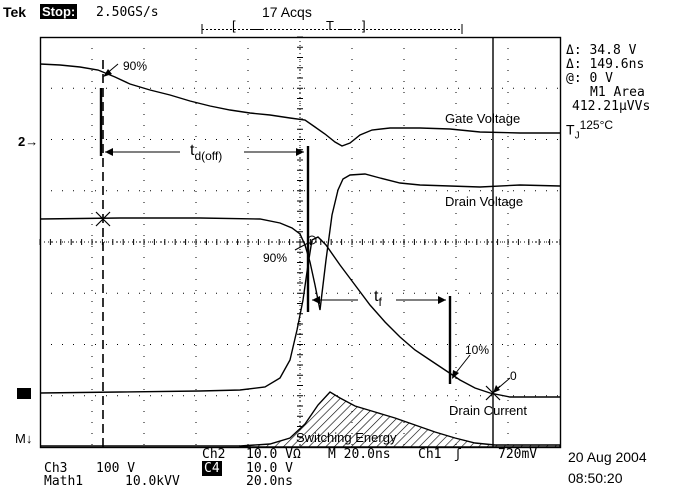  Describe the element at coordinates (24, 393) in the screenshot. I see `ch3-reference-marker` at that location.